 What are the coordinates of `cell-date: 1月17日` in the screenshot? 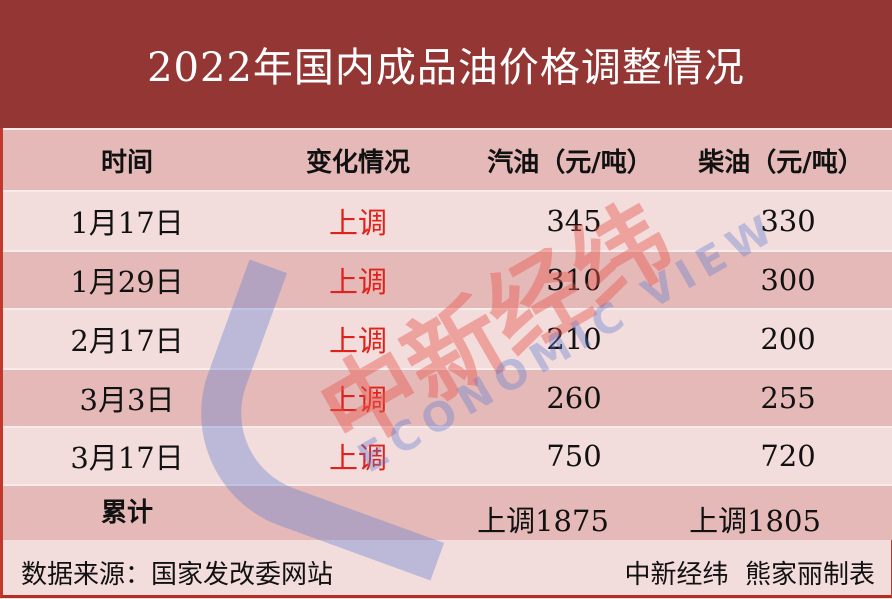 It's located at (127, 223).